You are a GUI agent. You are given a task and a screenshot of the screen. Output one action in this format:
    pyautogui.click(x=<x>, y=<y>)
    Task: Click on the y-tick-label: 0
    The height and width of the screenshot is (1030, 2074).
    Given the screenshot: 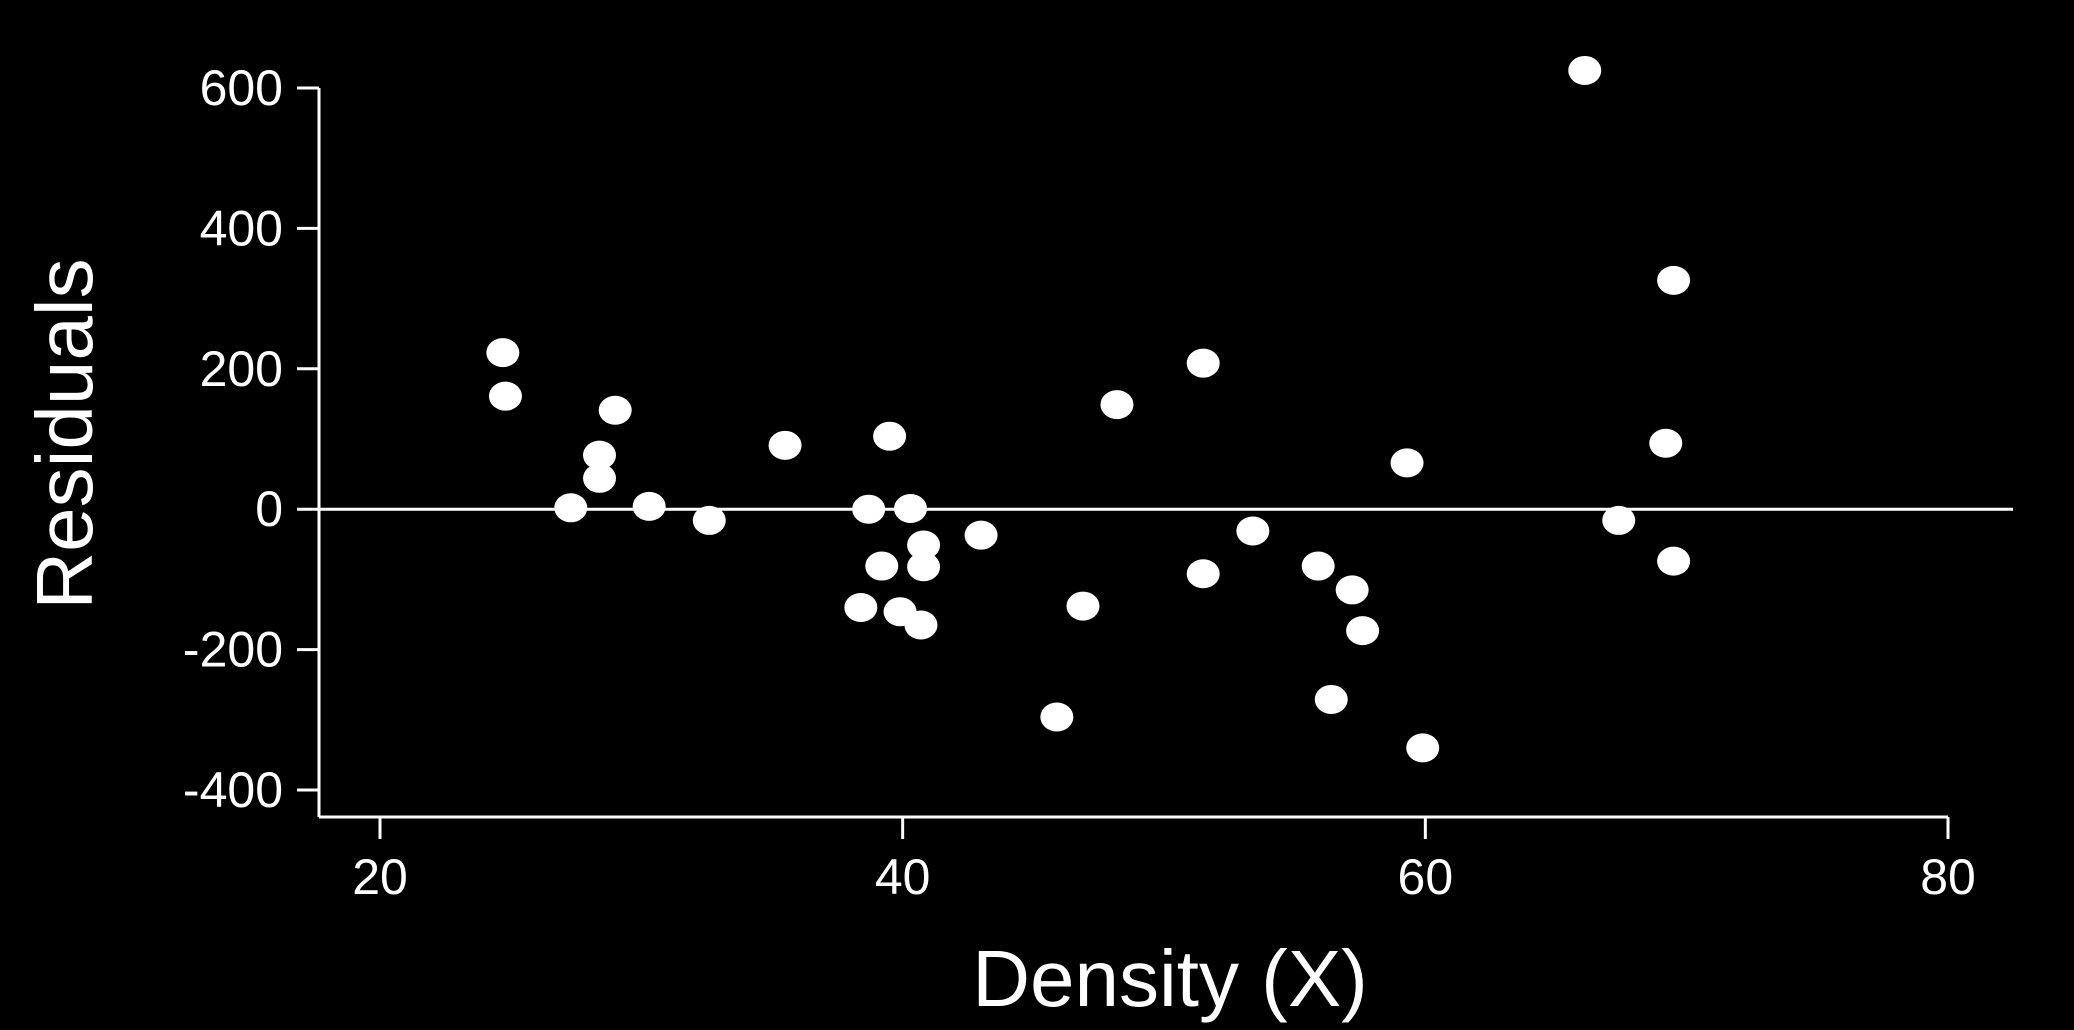 What is the action you would take?
    pyautogui.click(x=269, y=509)
    